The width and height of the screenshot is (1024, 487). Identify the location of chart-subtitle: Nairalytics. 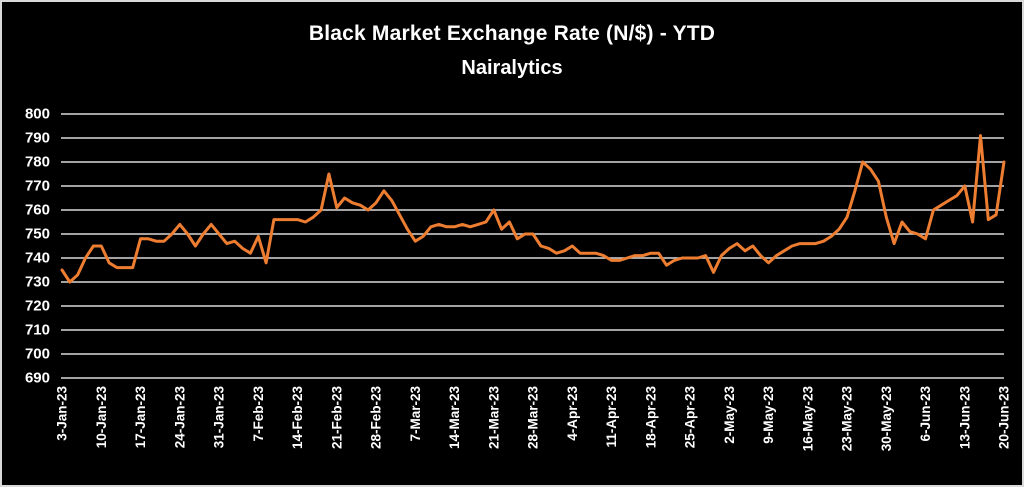
(512, 68).